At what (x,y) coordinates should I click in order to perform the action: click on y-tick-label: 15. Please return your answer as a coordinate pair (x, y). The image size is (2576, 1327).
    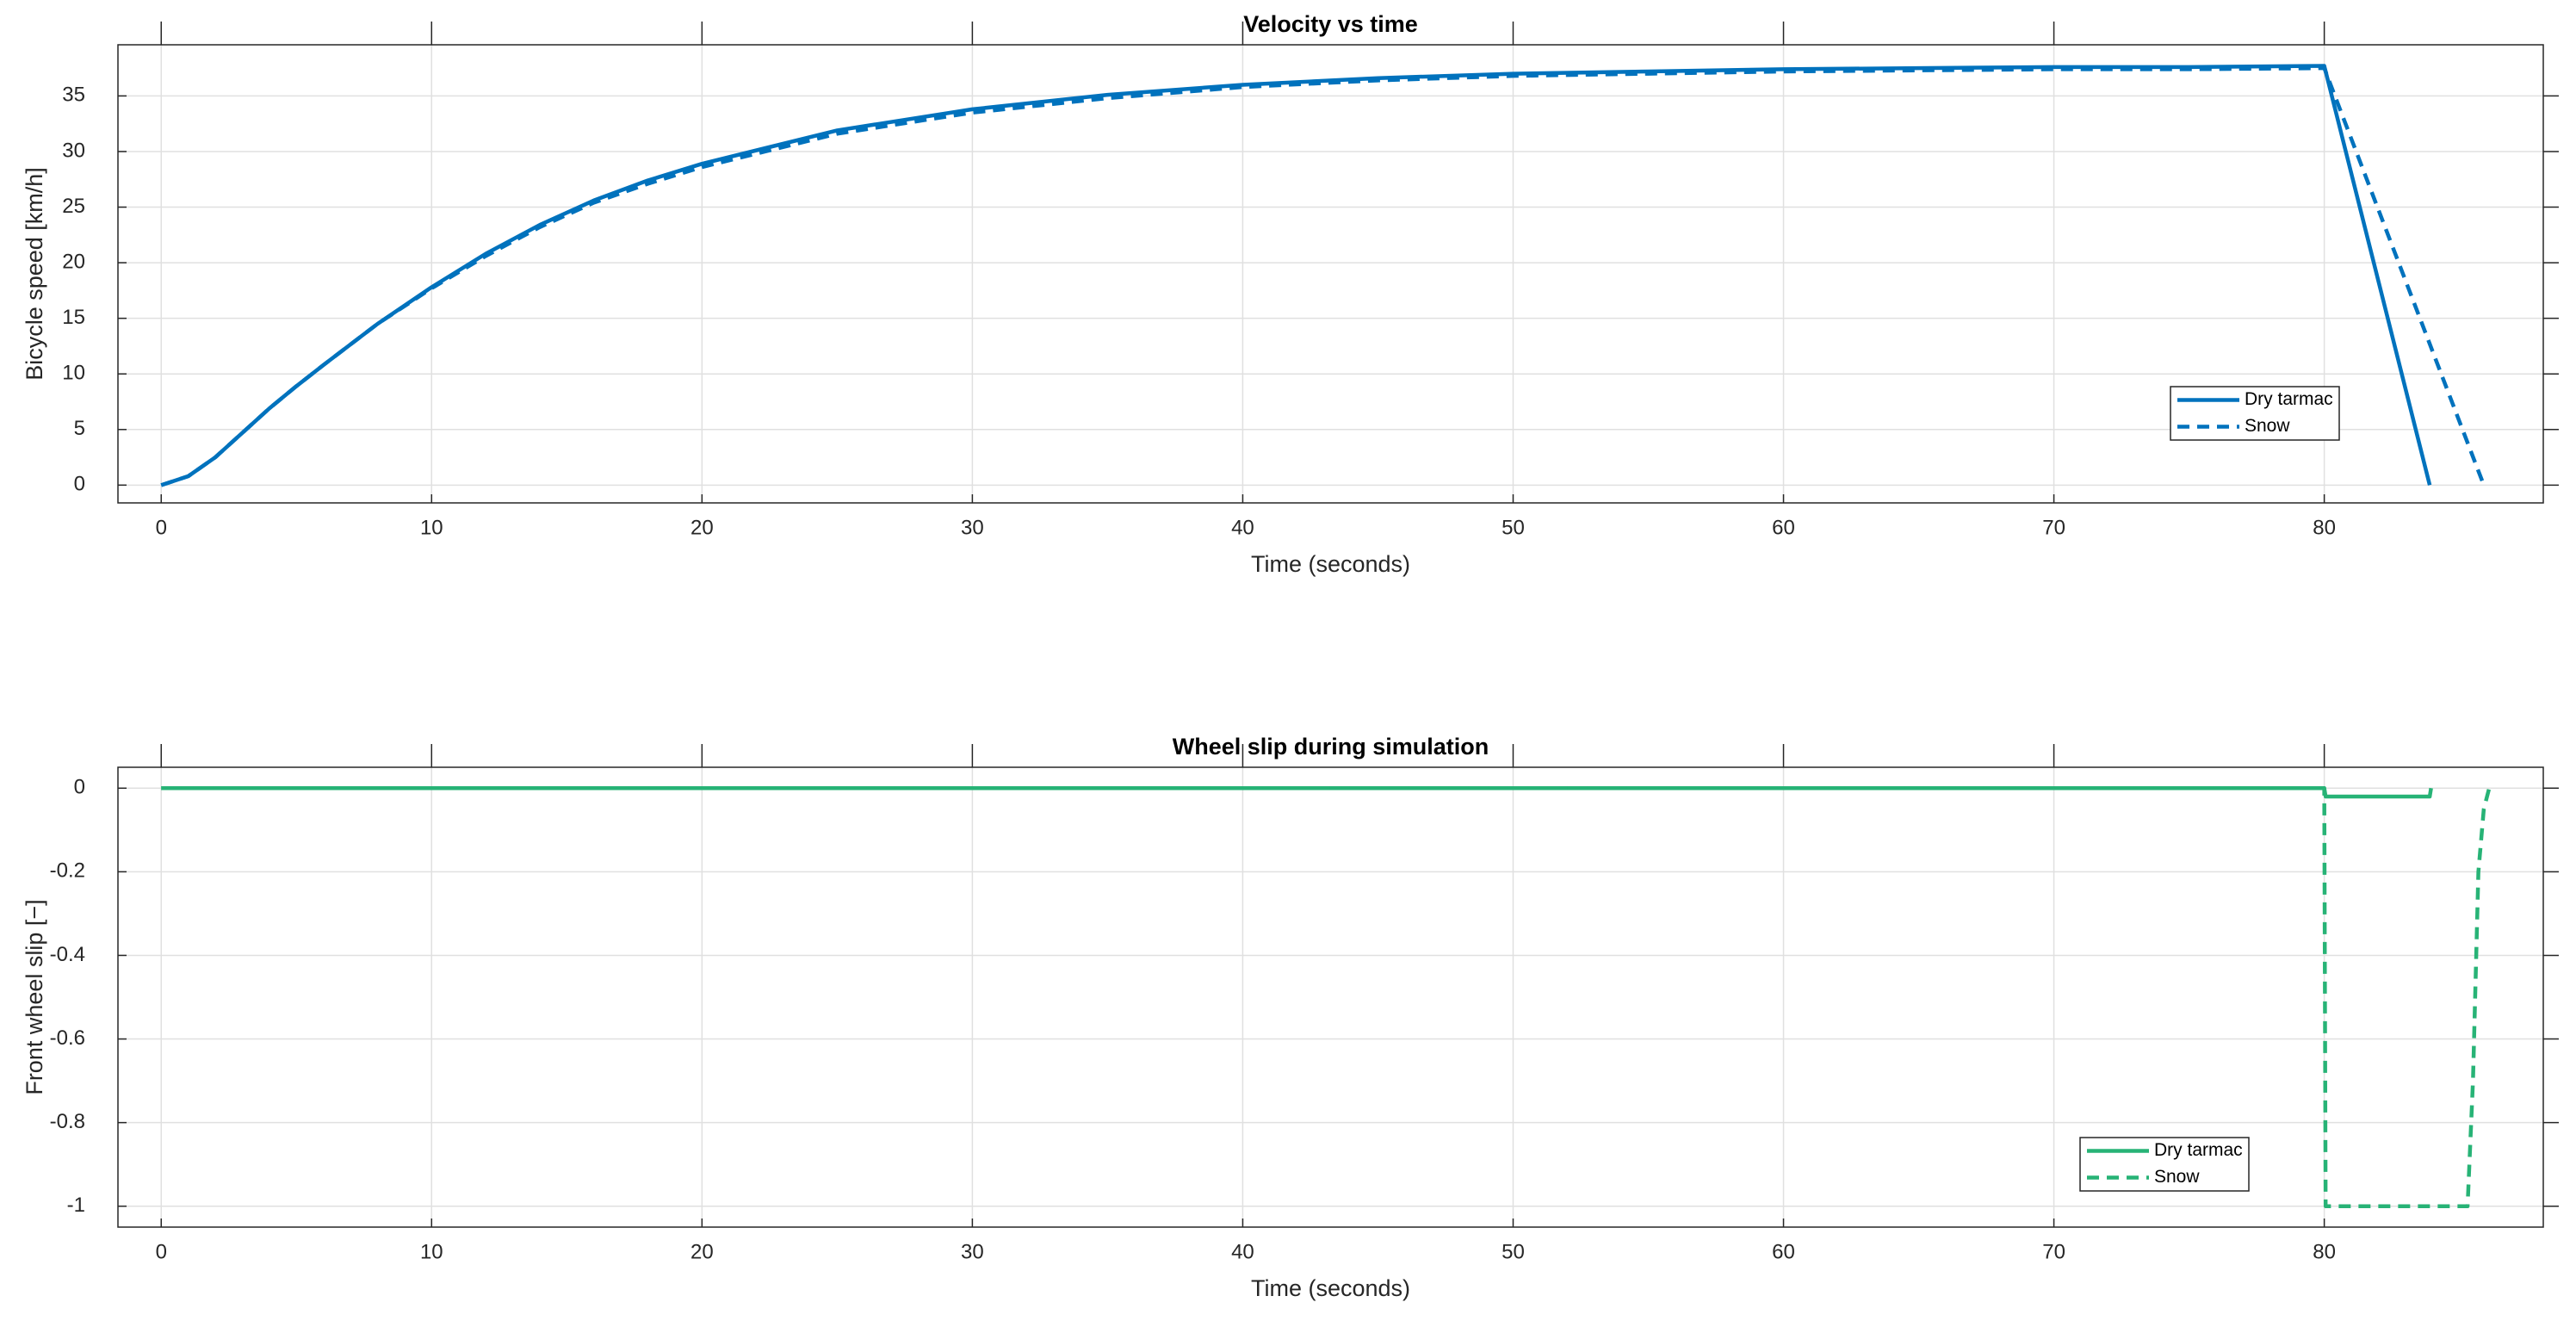
    Looking at the image, I should click on (73, 317).